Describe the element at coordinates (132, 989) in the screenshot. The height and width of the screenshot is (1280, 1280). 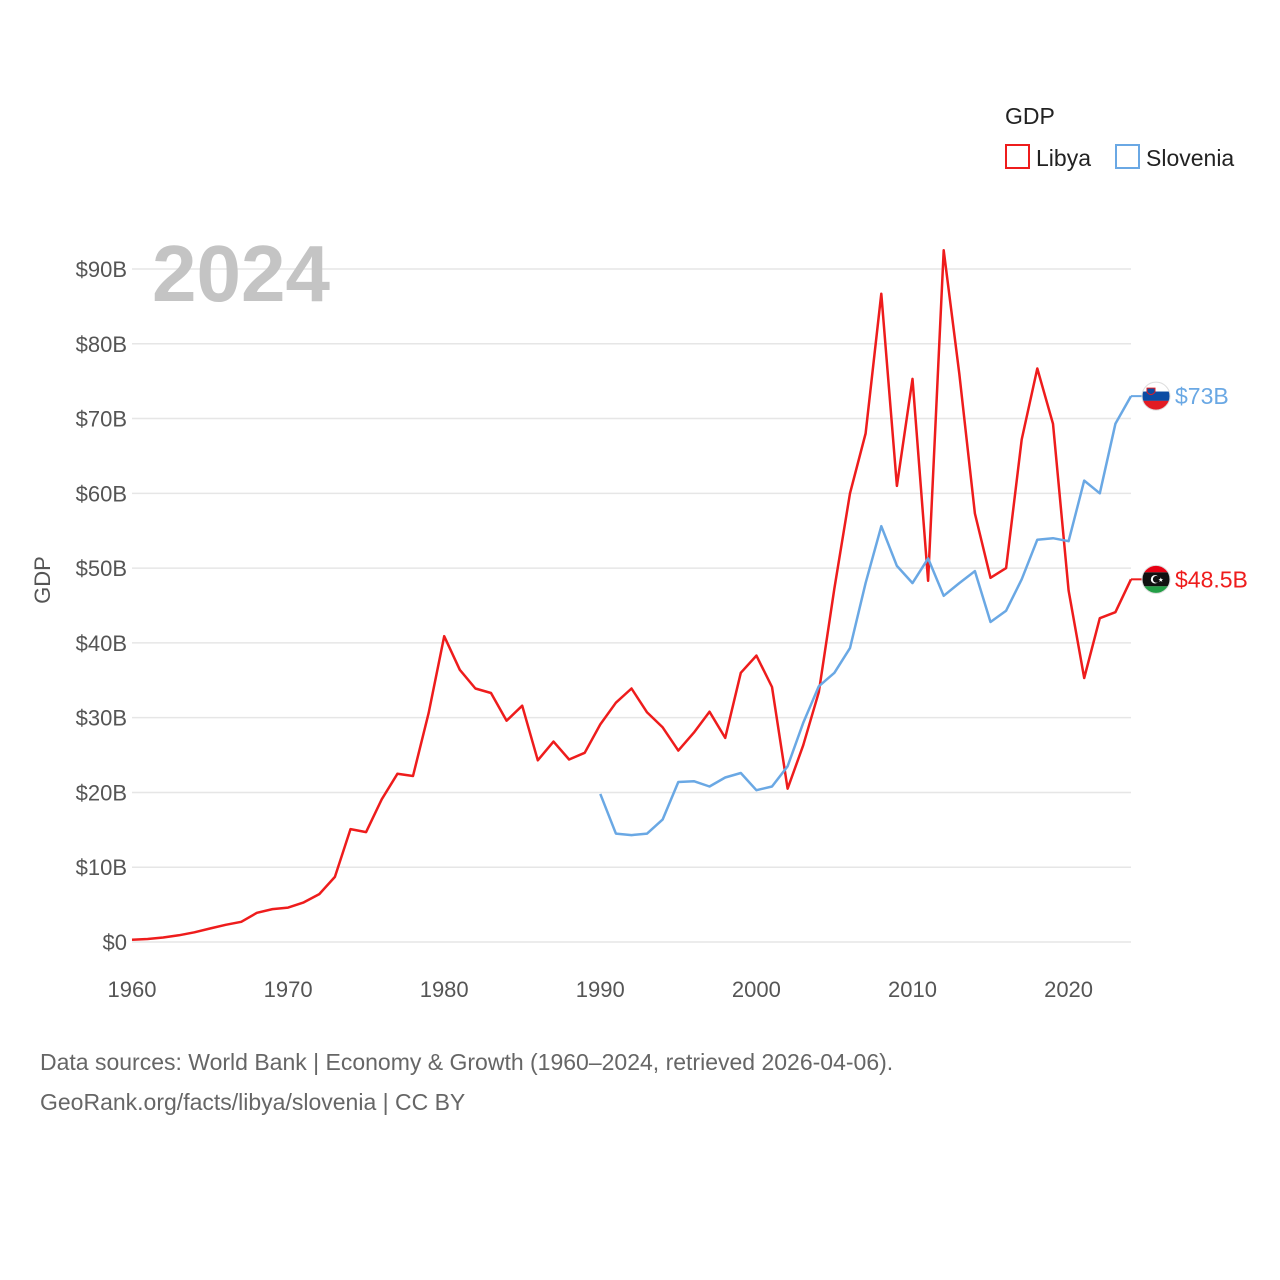
I see `x-tick-label: 1960` at that location.